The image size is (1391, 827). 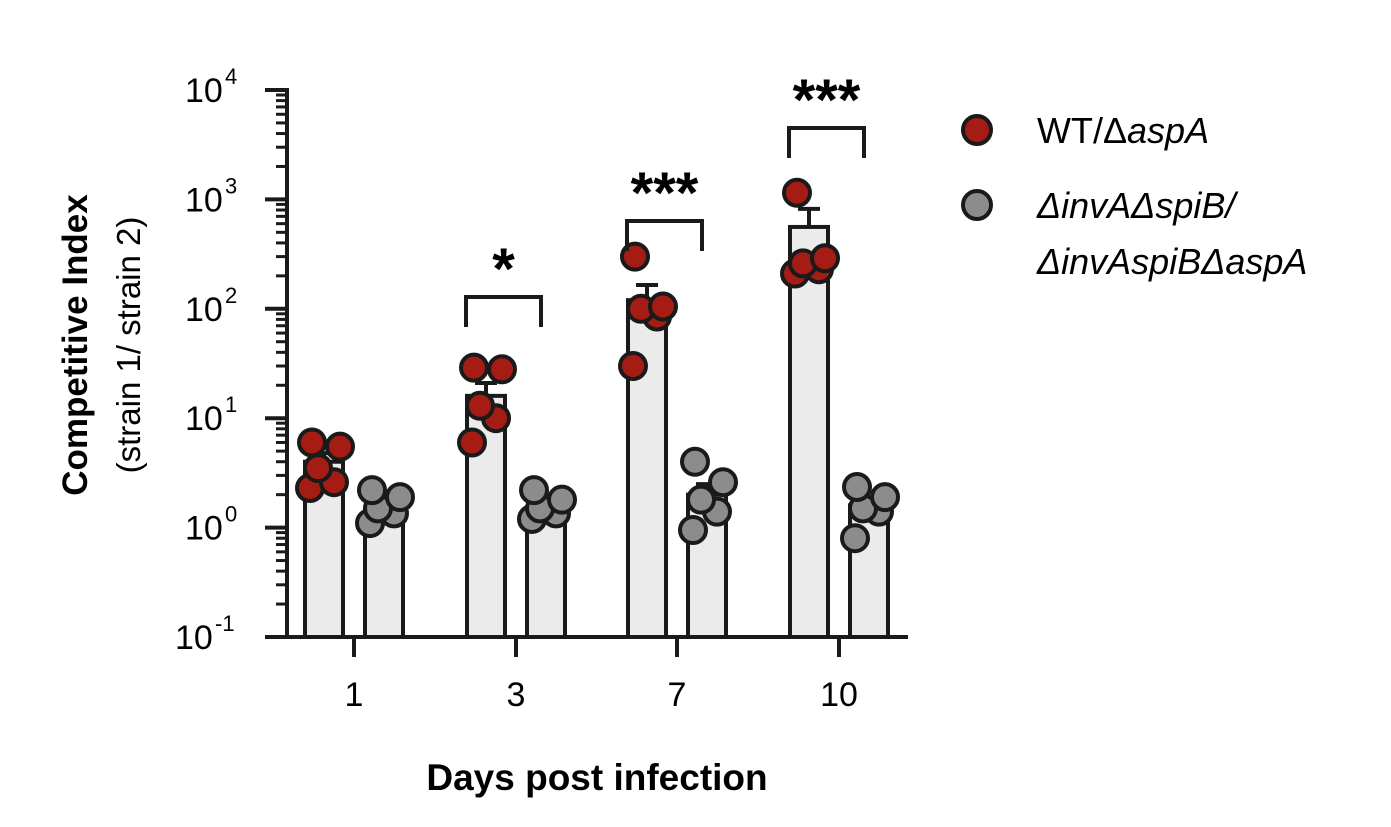 I want to click on legend-label-wt-aspA: WT/ΔaspA, so click(x=1123, y=130).